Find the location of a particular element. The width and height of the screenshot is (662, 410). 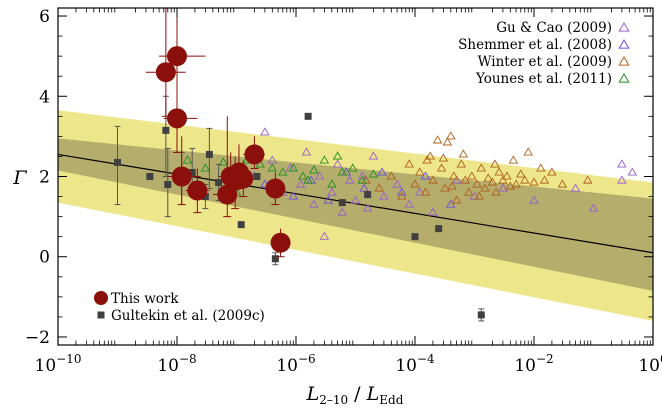

svg-text: L2–10 / LEdd is located at coordinates (355, 395).